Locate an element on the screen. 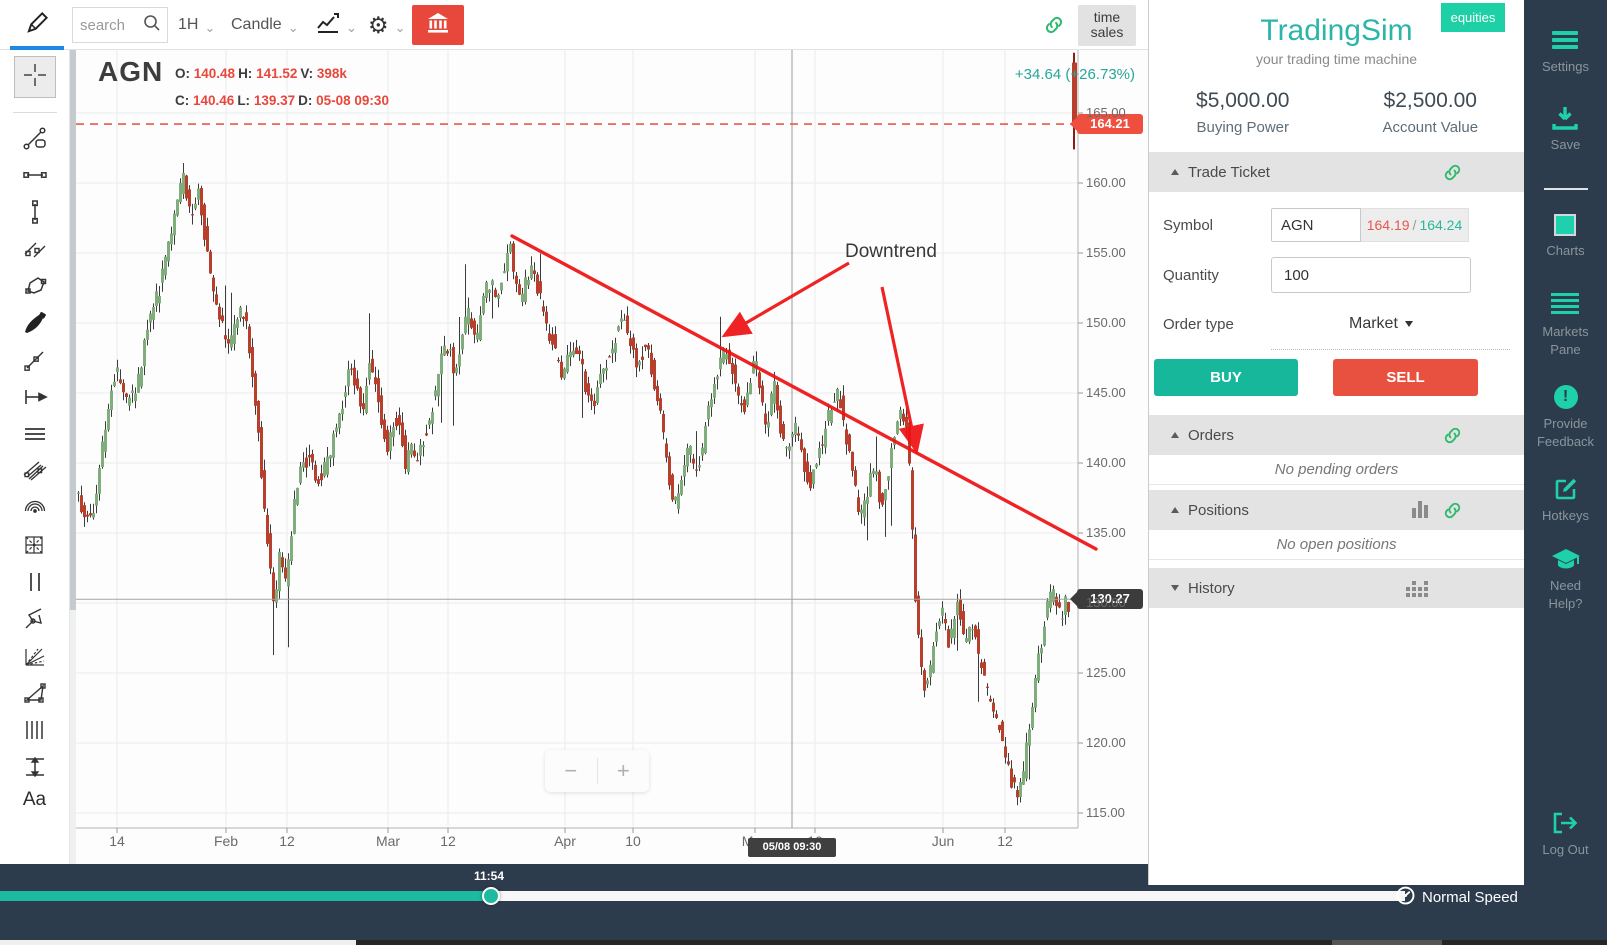 This screenshot has width=1607, height=945. sidebar-item-need-help: Need Help? is located at coordinates (1565, 580).